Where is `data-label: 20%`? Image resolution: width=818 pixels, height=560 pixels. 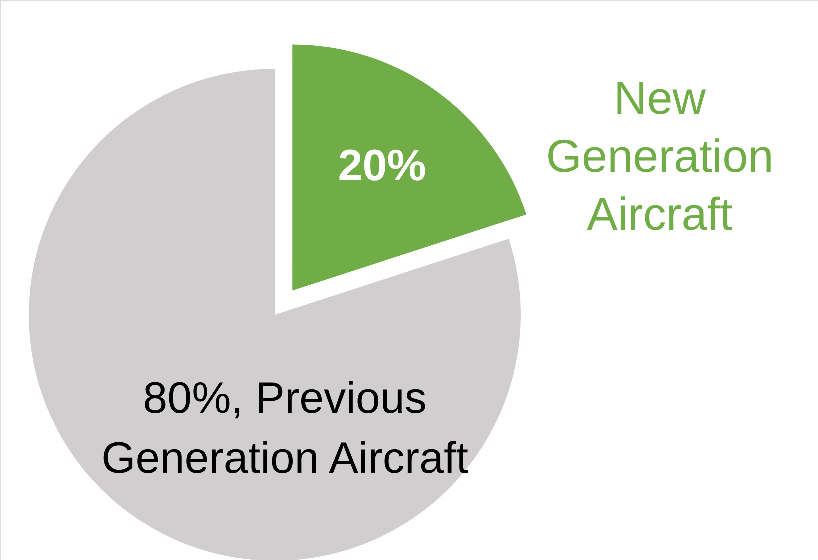
data-label: 20% is located at coordinates (382, 165).